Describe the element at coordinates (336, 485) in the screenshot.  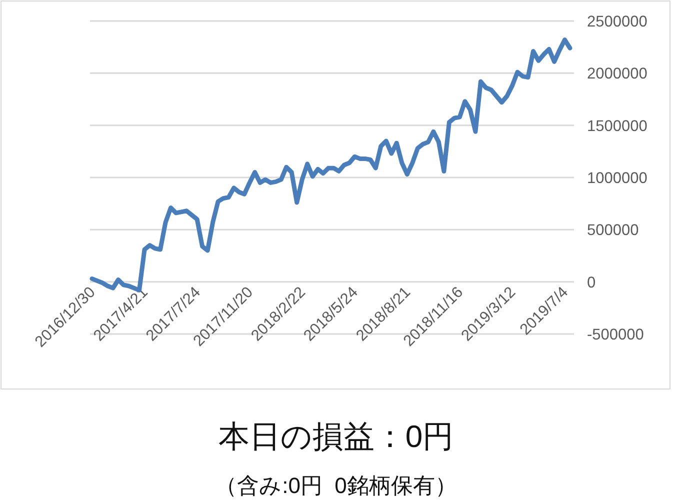
I see `text: （含み:0円 0銘柄保有）` at that location.